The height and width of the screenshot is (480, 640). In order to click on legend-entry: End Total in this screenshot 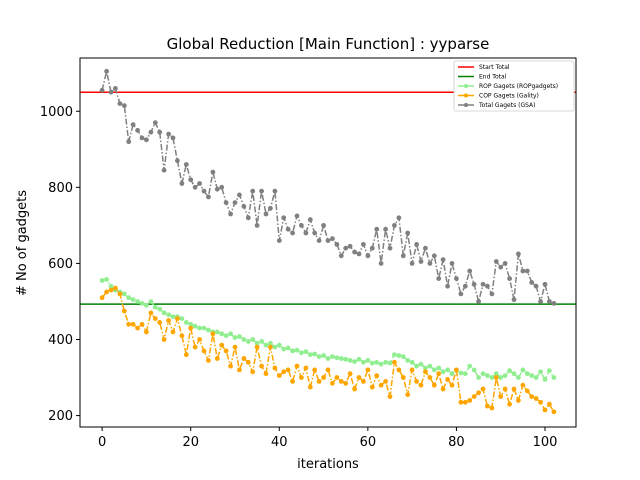, I will do `click(482, 77)`.